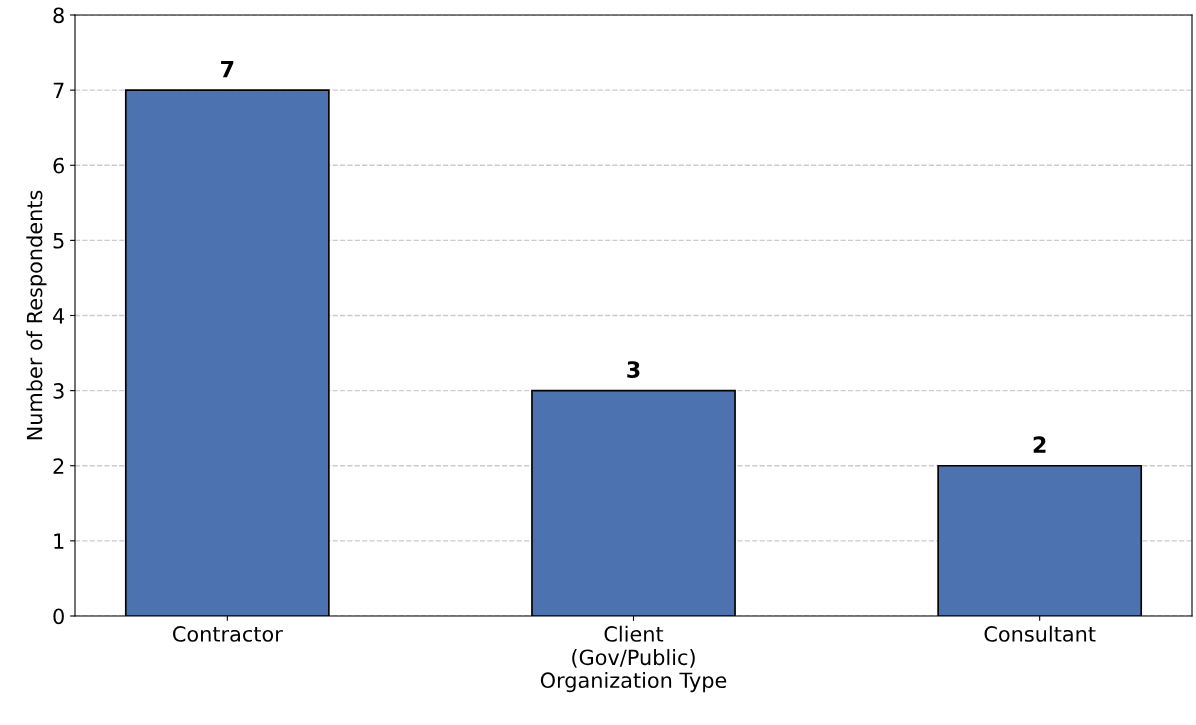 The image size is (1196, 725). I want to click on y-tick-label: 1, so click(59, 541).